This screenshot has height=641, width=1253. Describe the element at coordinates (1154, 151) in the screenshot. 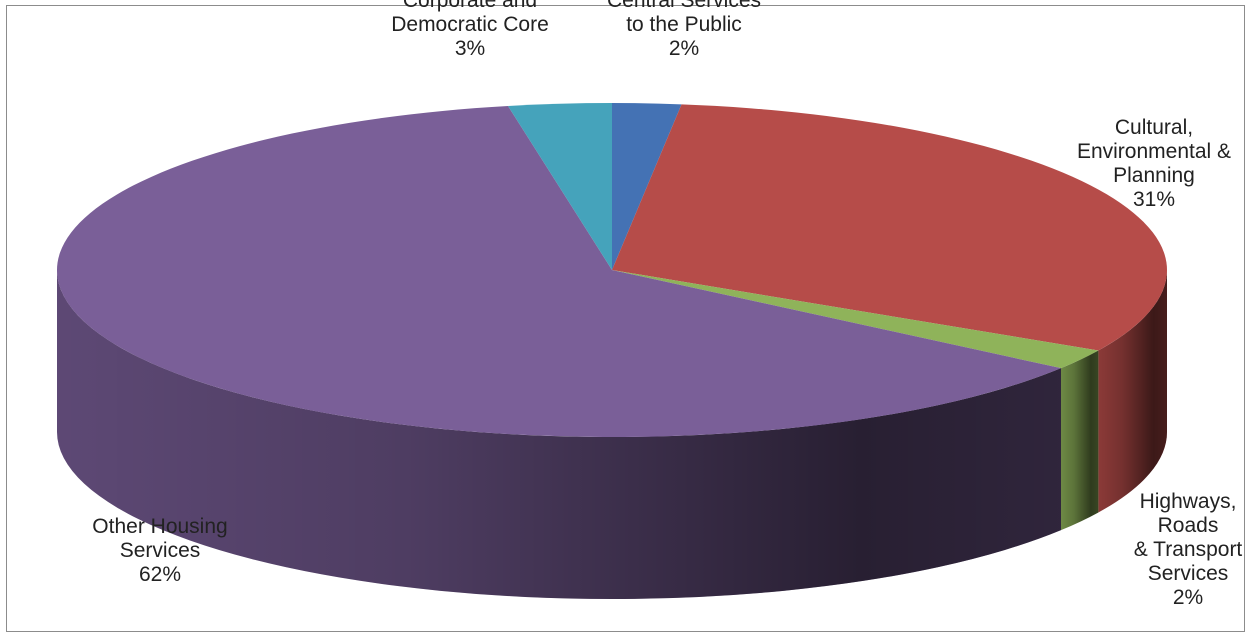

I see `slice-label-line: Environmental &` at that location.